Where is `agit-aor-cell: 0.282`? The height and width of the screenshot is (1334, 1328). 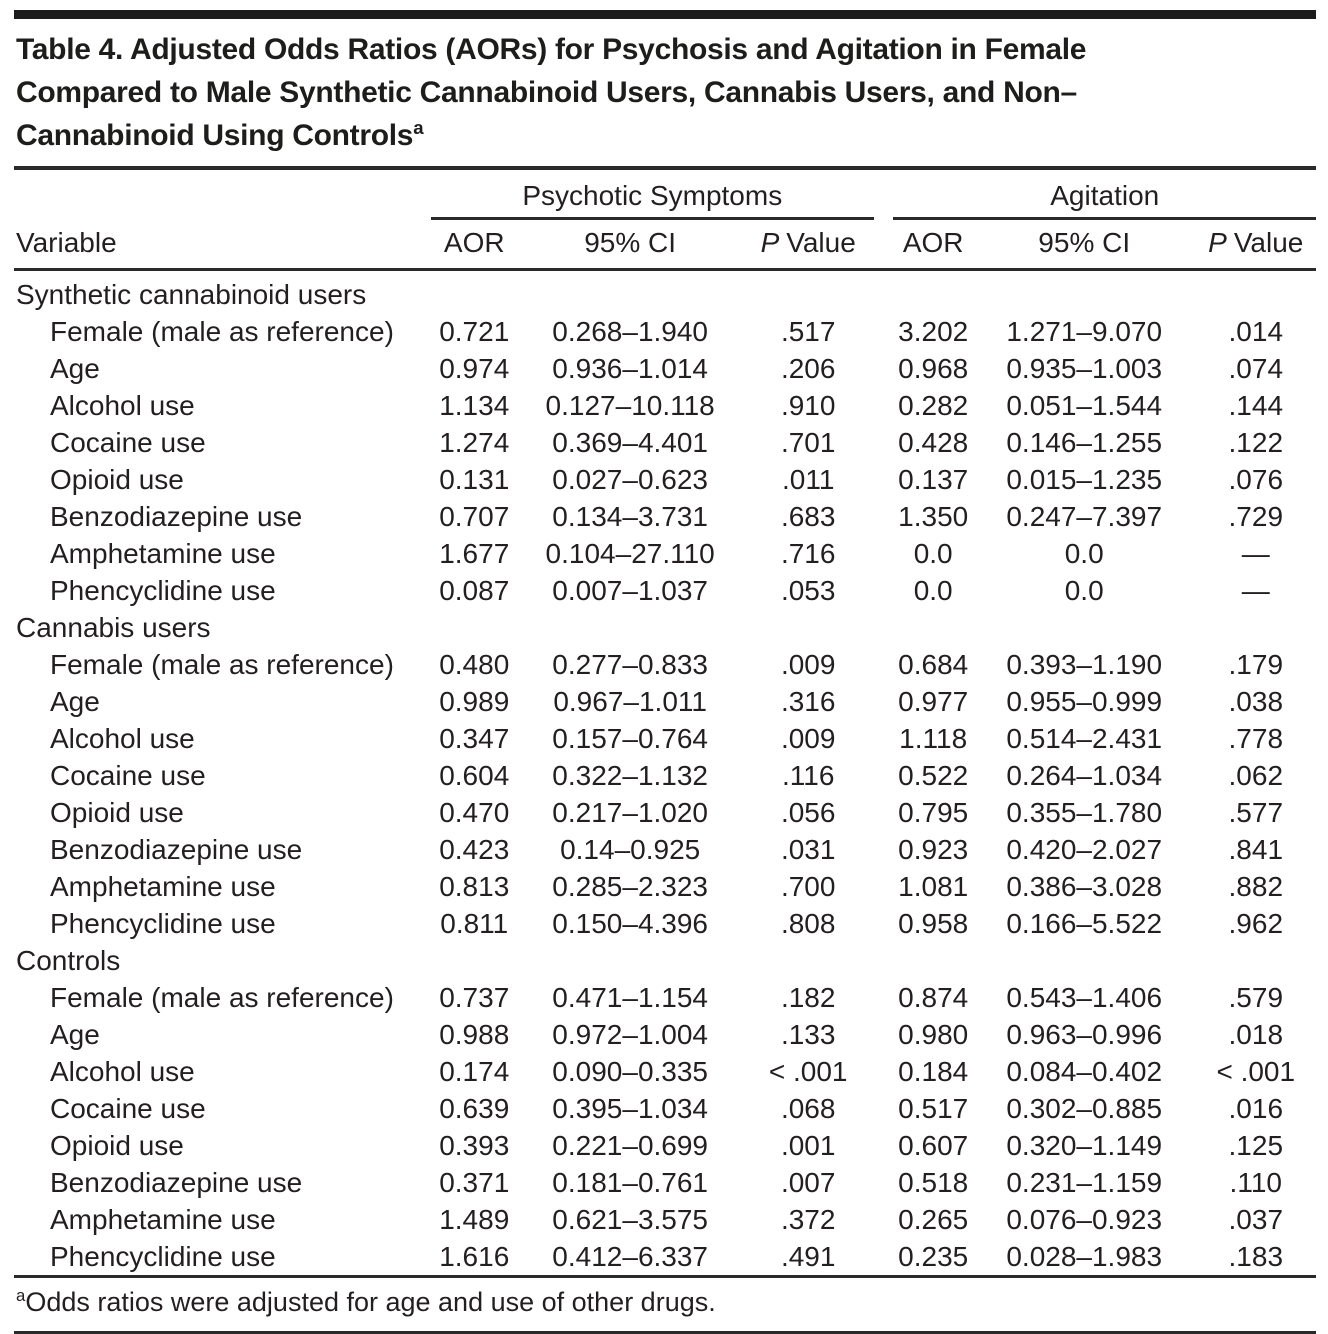
agit-aor-cell: 0.282 is located at coordinates (933, 405).